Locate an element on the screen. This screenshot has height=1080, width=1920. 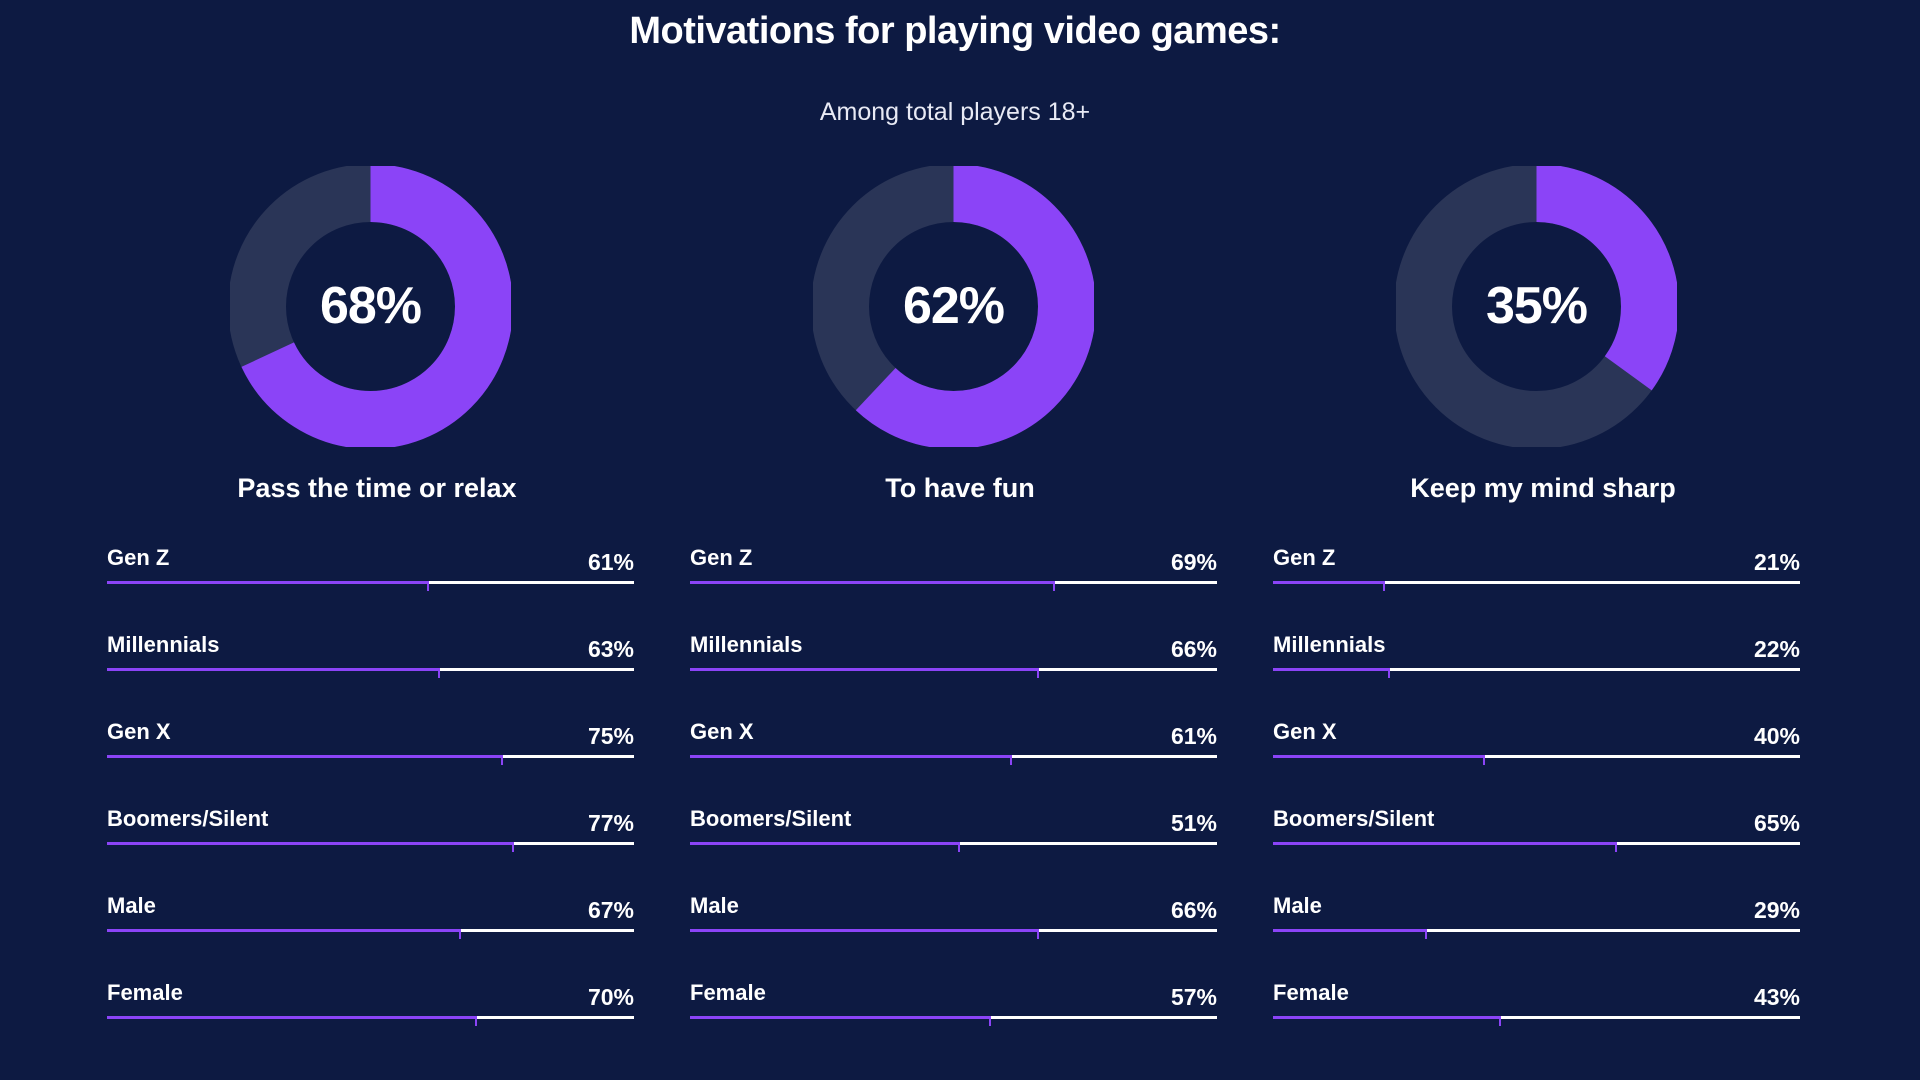
breakdown-row-gen-z: Gen Z 69% is located at coordinates (953, 588).